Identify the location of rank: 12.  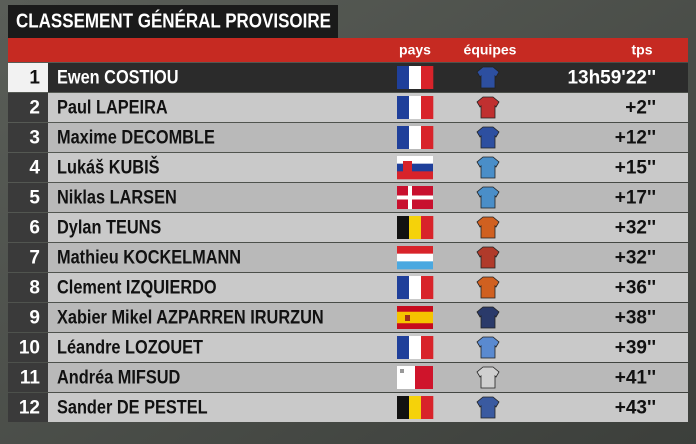
(29, 408).